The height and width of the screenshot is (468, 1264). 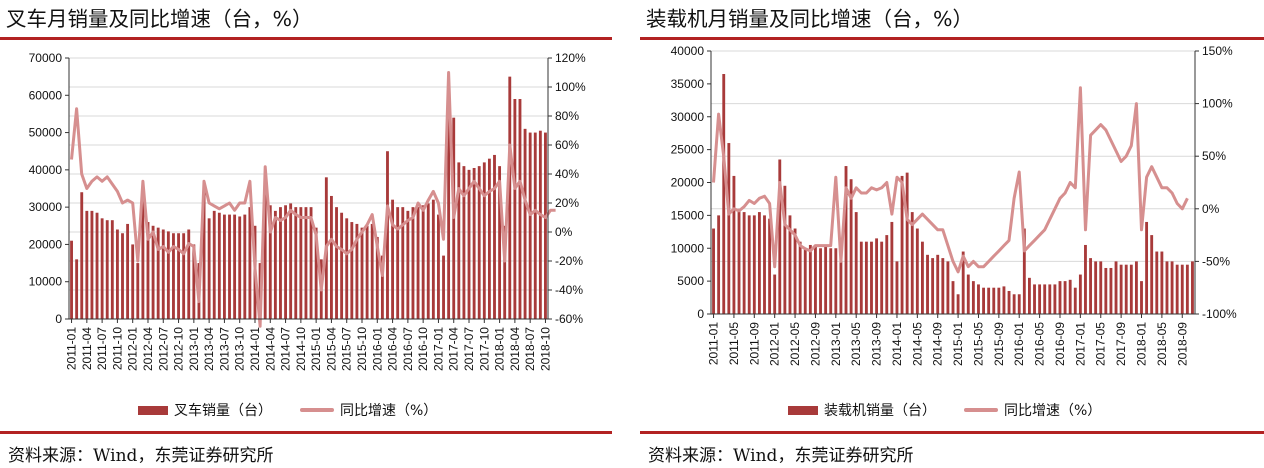 I want to click on right-tick-label: 100%, so click(x=570, y=87).